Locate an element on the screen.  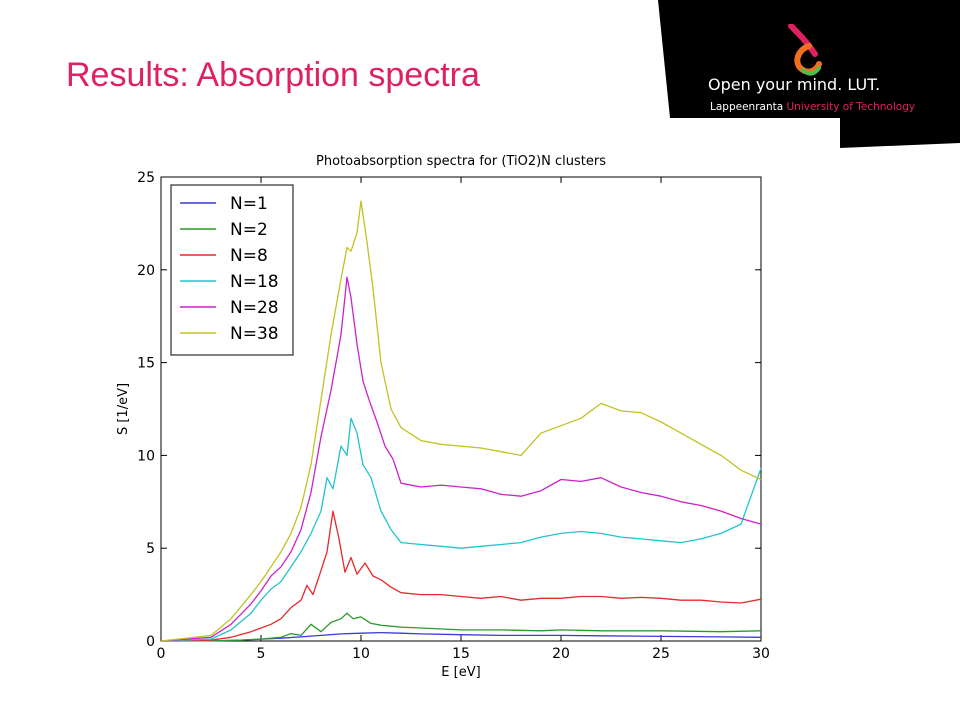
y-tick-label: 25 is located at coordinates (146, 178).